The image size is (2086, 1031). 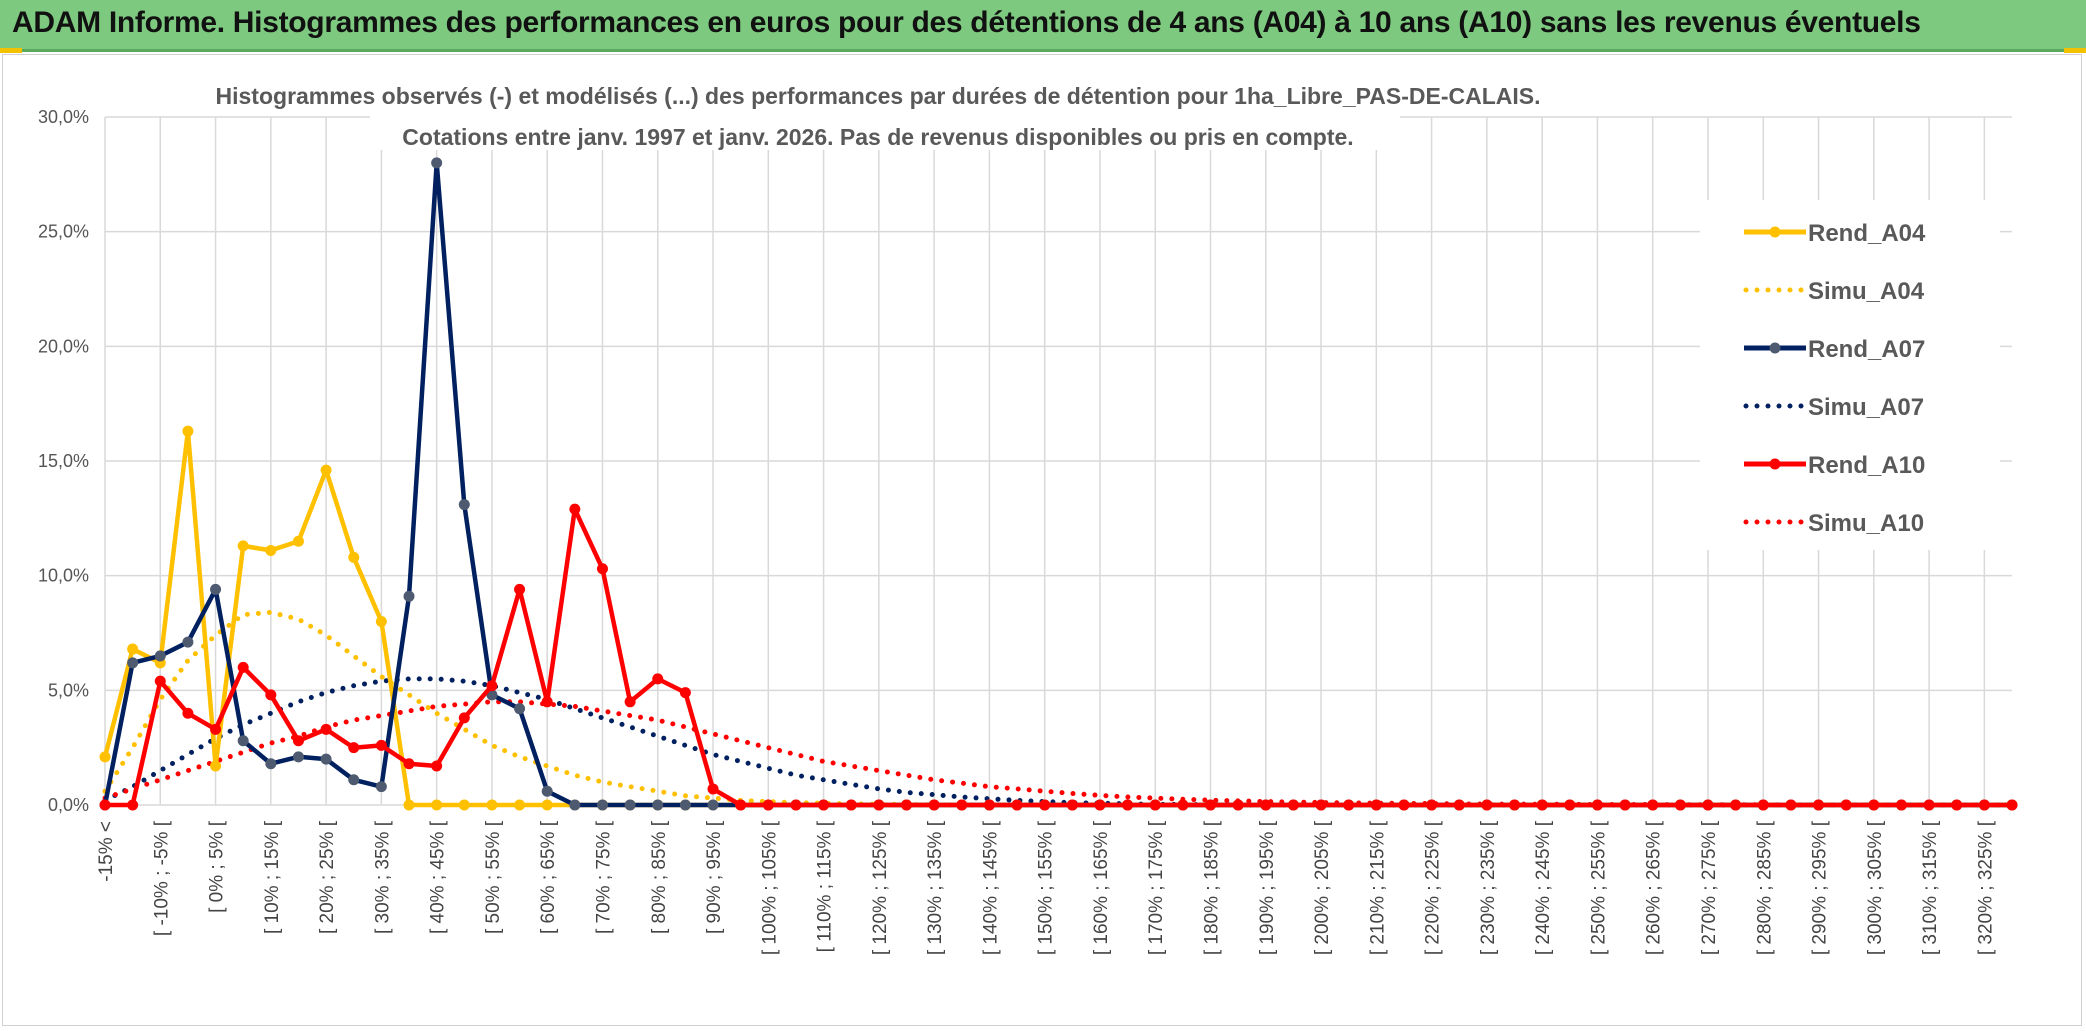 What do you see at coordinates (1654, 887) in the screenshot?
I see `x-tick-label: [ 260% ; 265% [` at bounding box center [1654, 887].